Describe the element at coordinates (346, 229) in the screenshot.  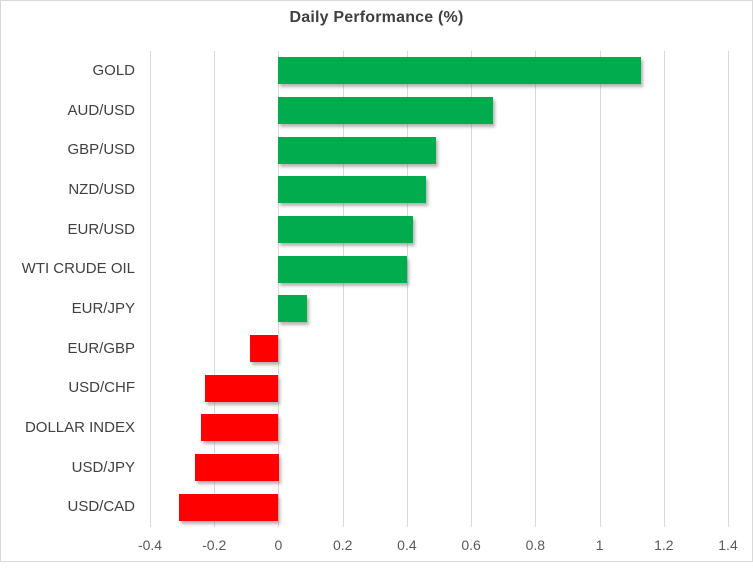
I see `bar-eur-usd` at that location.